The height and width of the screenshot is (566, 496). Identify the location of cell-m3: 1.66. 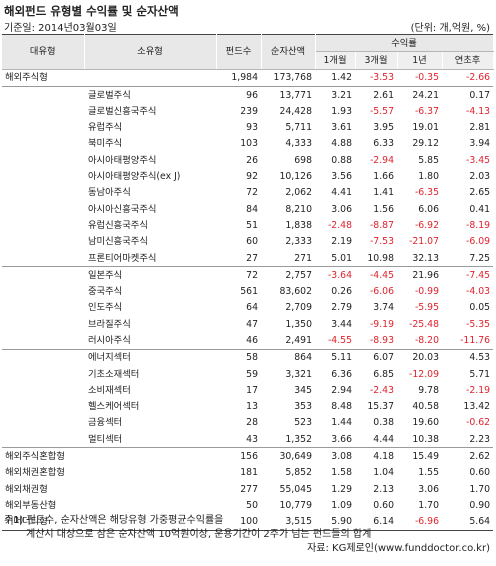
(383, 177).